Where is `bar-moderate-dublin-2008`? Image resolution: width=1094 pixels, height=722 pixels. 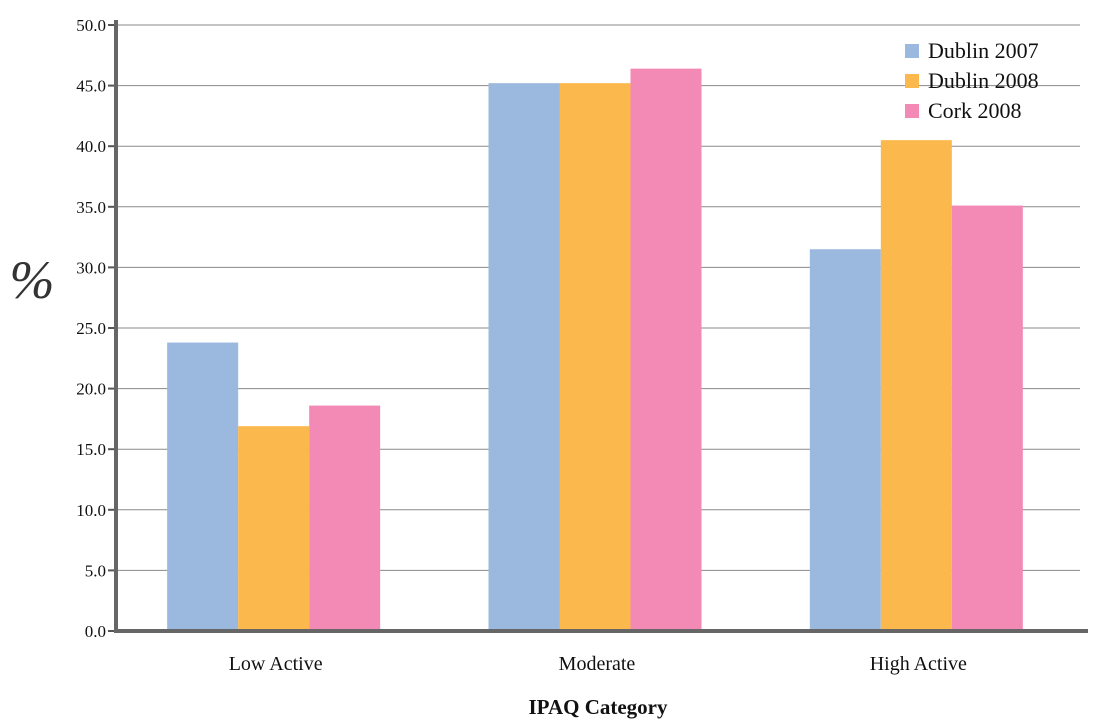
bar-moderate-dublin-2008 is located at coordinates (595, 357).